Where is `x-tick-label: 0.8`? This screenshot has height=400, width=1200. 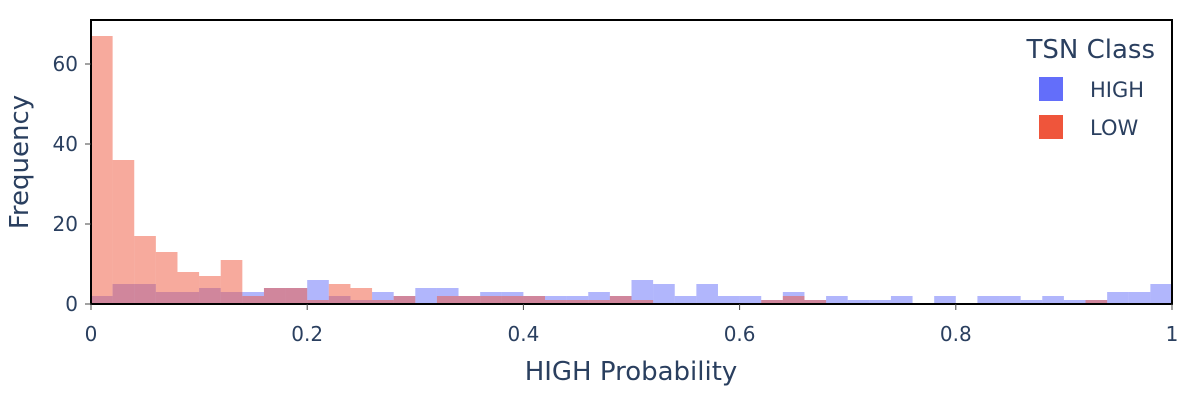
x-tick-label: 0.8 is located at coordinates (956, 334).